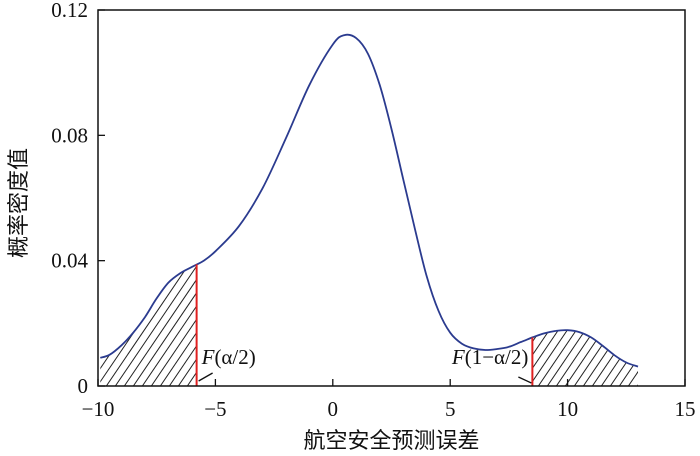 The height and width of the screenshot is (456, 700). I want to click on x-tick-label: 5, so click(450, 409).